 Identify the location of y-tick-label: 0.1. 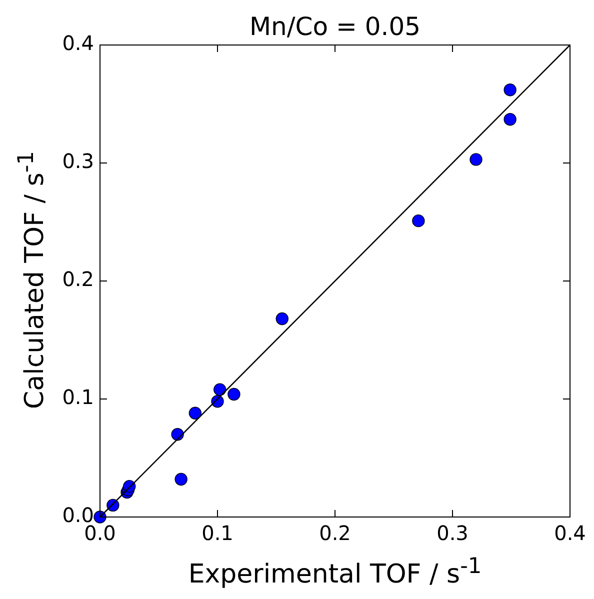
(78, 397).